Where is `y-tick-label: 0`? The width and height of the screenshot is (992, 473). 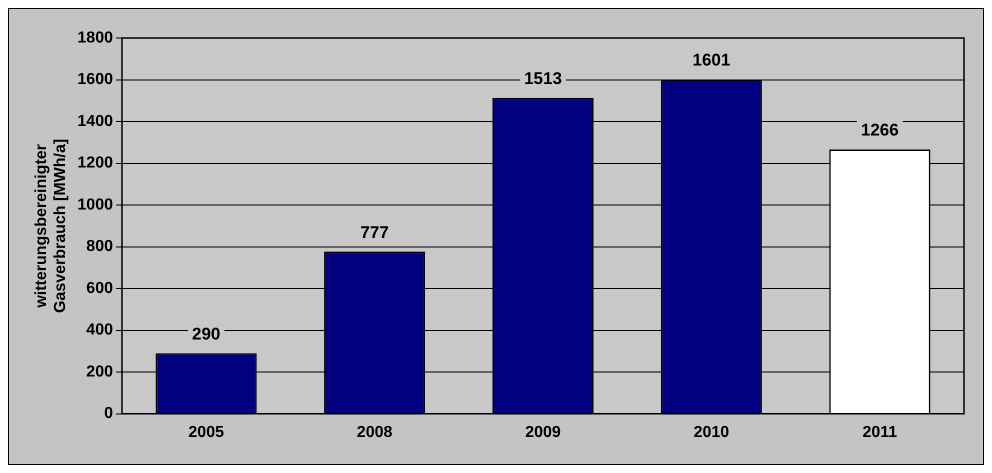
y-tick-label: 0 is located at coordinates (109, 413).